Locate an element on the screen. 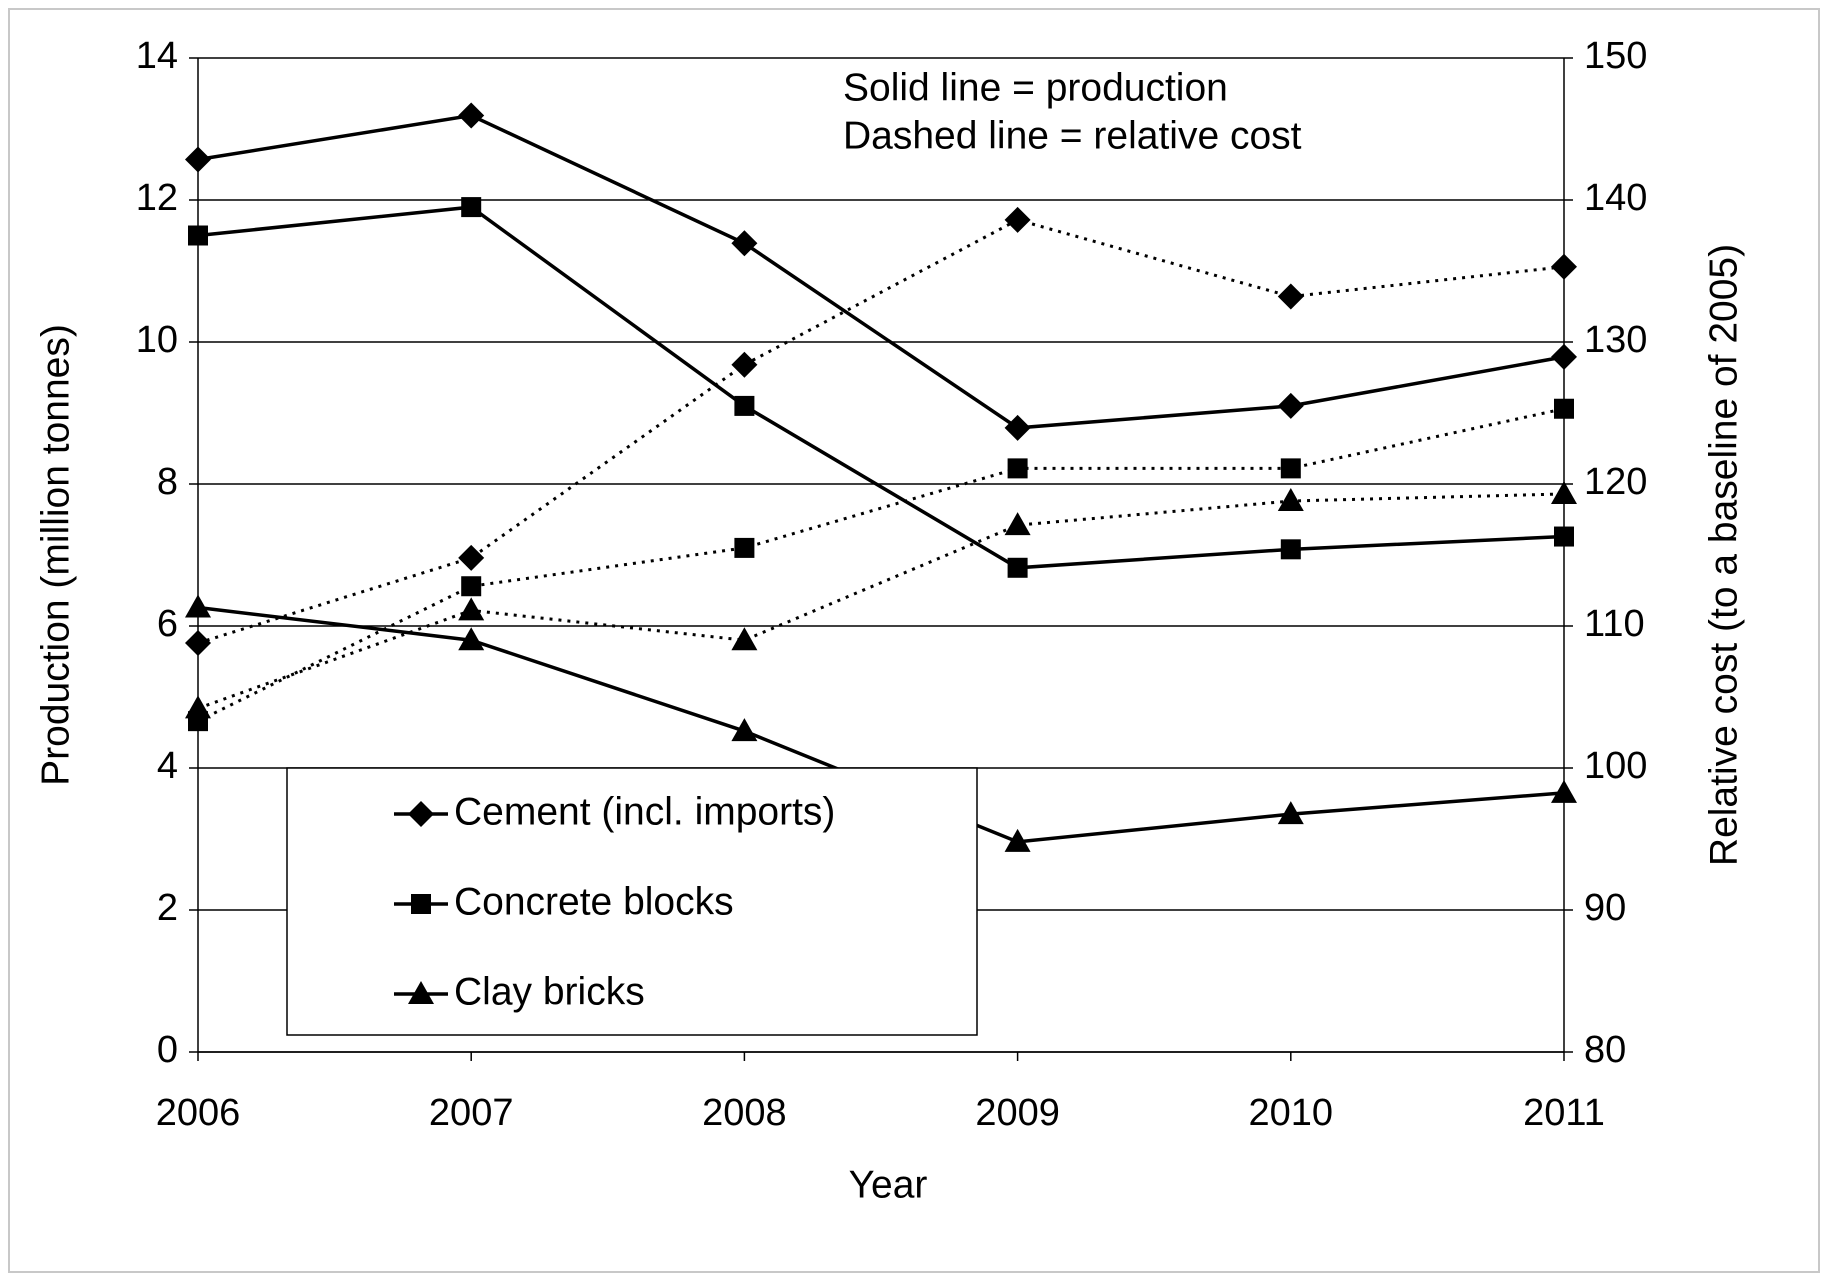 The width and height of the screenshot is (1828, 1286). y2-tick-label: 100 is located at coordinates (1615, 766).